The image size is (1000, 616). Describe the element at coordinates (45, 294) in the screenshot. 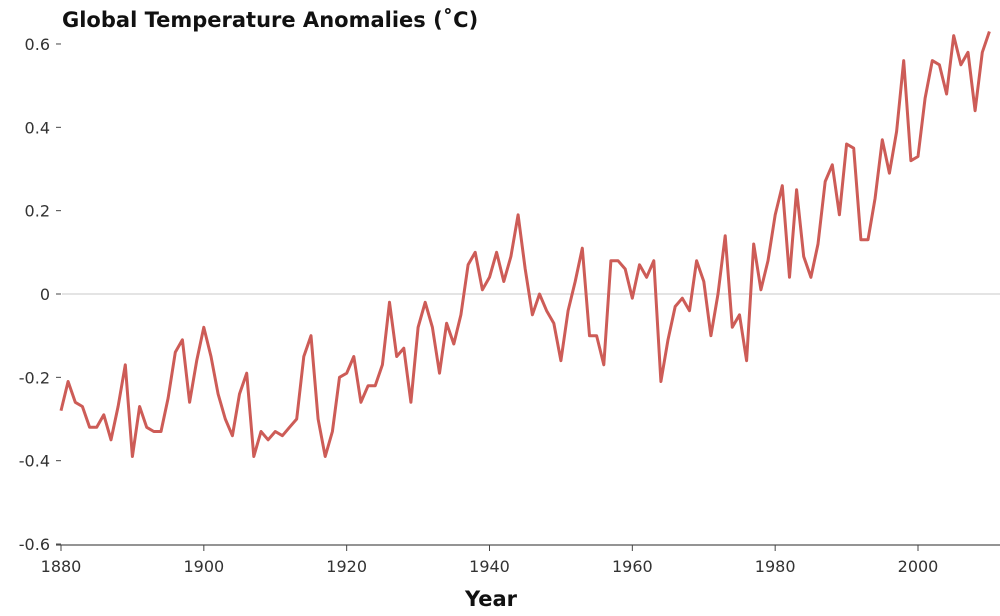

I see `y-tick-label: 0` at that location.